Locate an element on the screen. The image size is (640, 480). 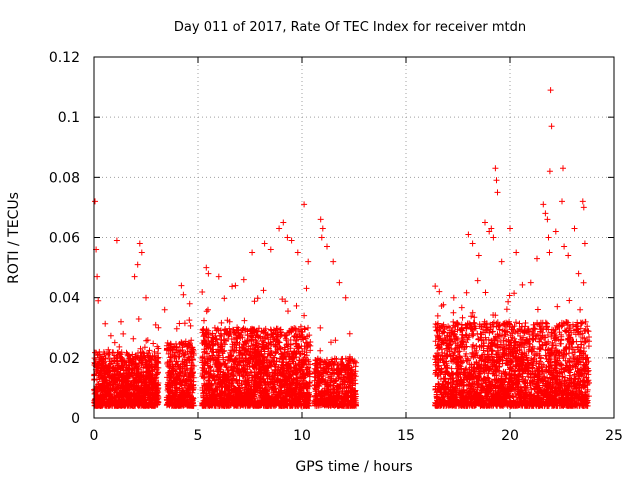
y-tick-label: 0 is located at coordinates (75, 419).